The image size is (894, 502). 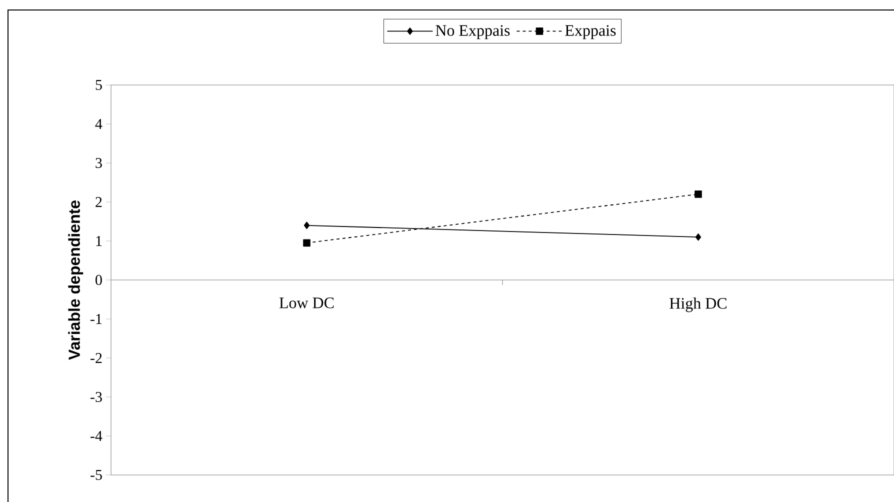 What do you see at coordinates (590, 32) in the screenshot?
I see `legend-label: Exppais` at bounding box center [590, 32].